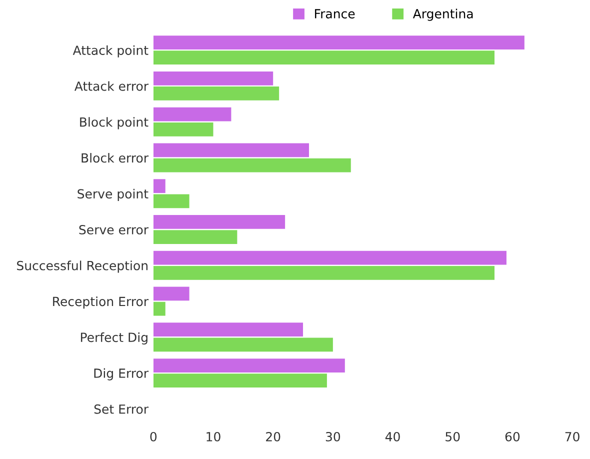  What do you see at coordinates (82, 266) in the screenshot?
I see `y-tick-label: Successful Reception` at bounding box center [82, 266].